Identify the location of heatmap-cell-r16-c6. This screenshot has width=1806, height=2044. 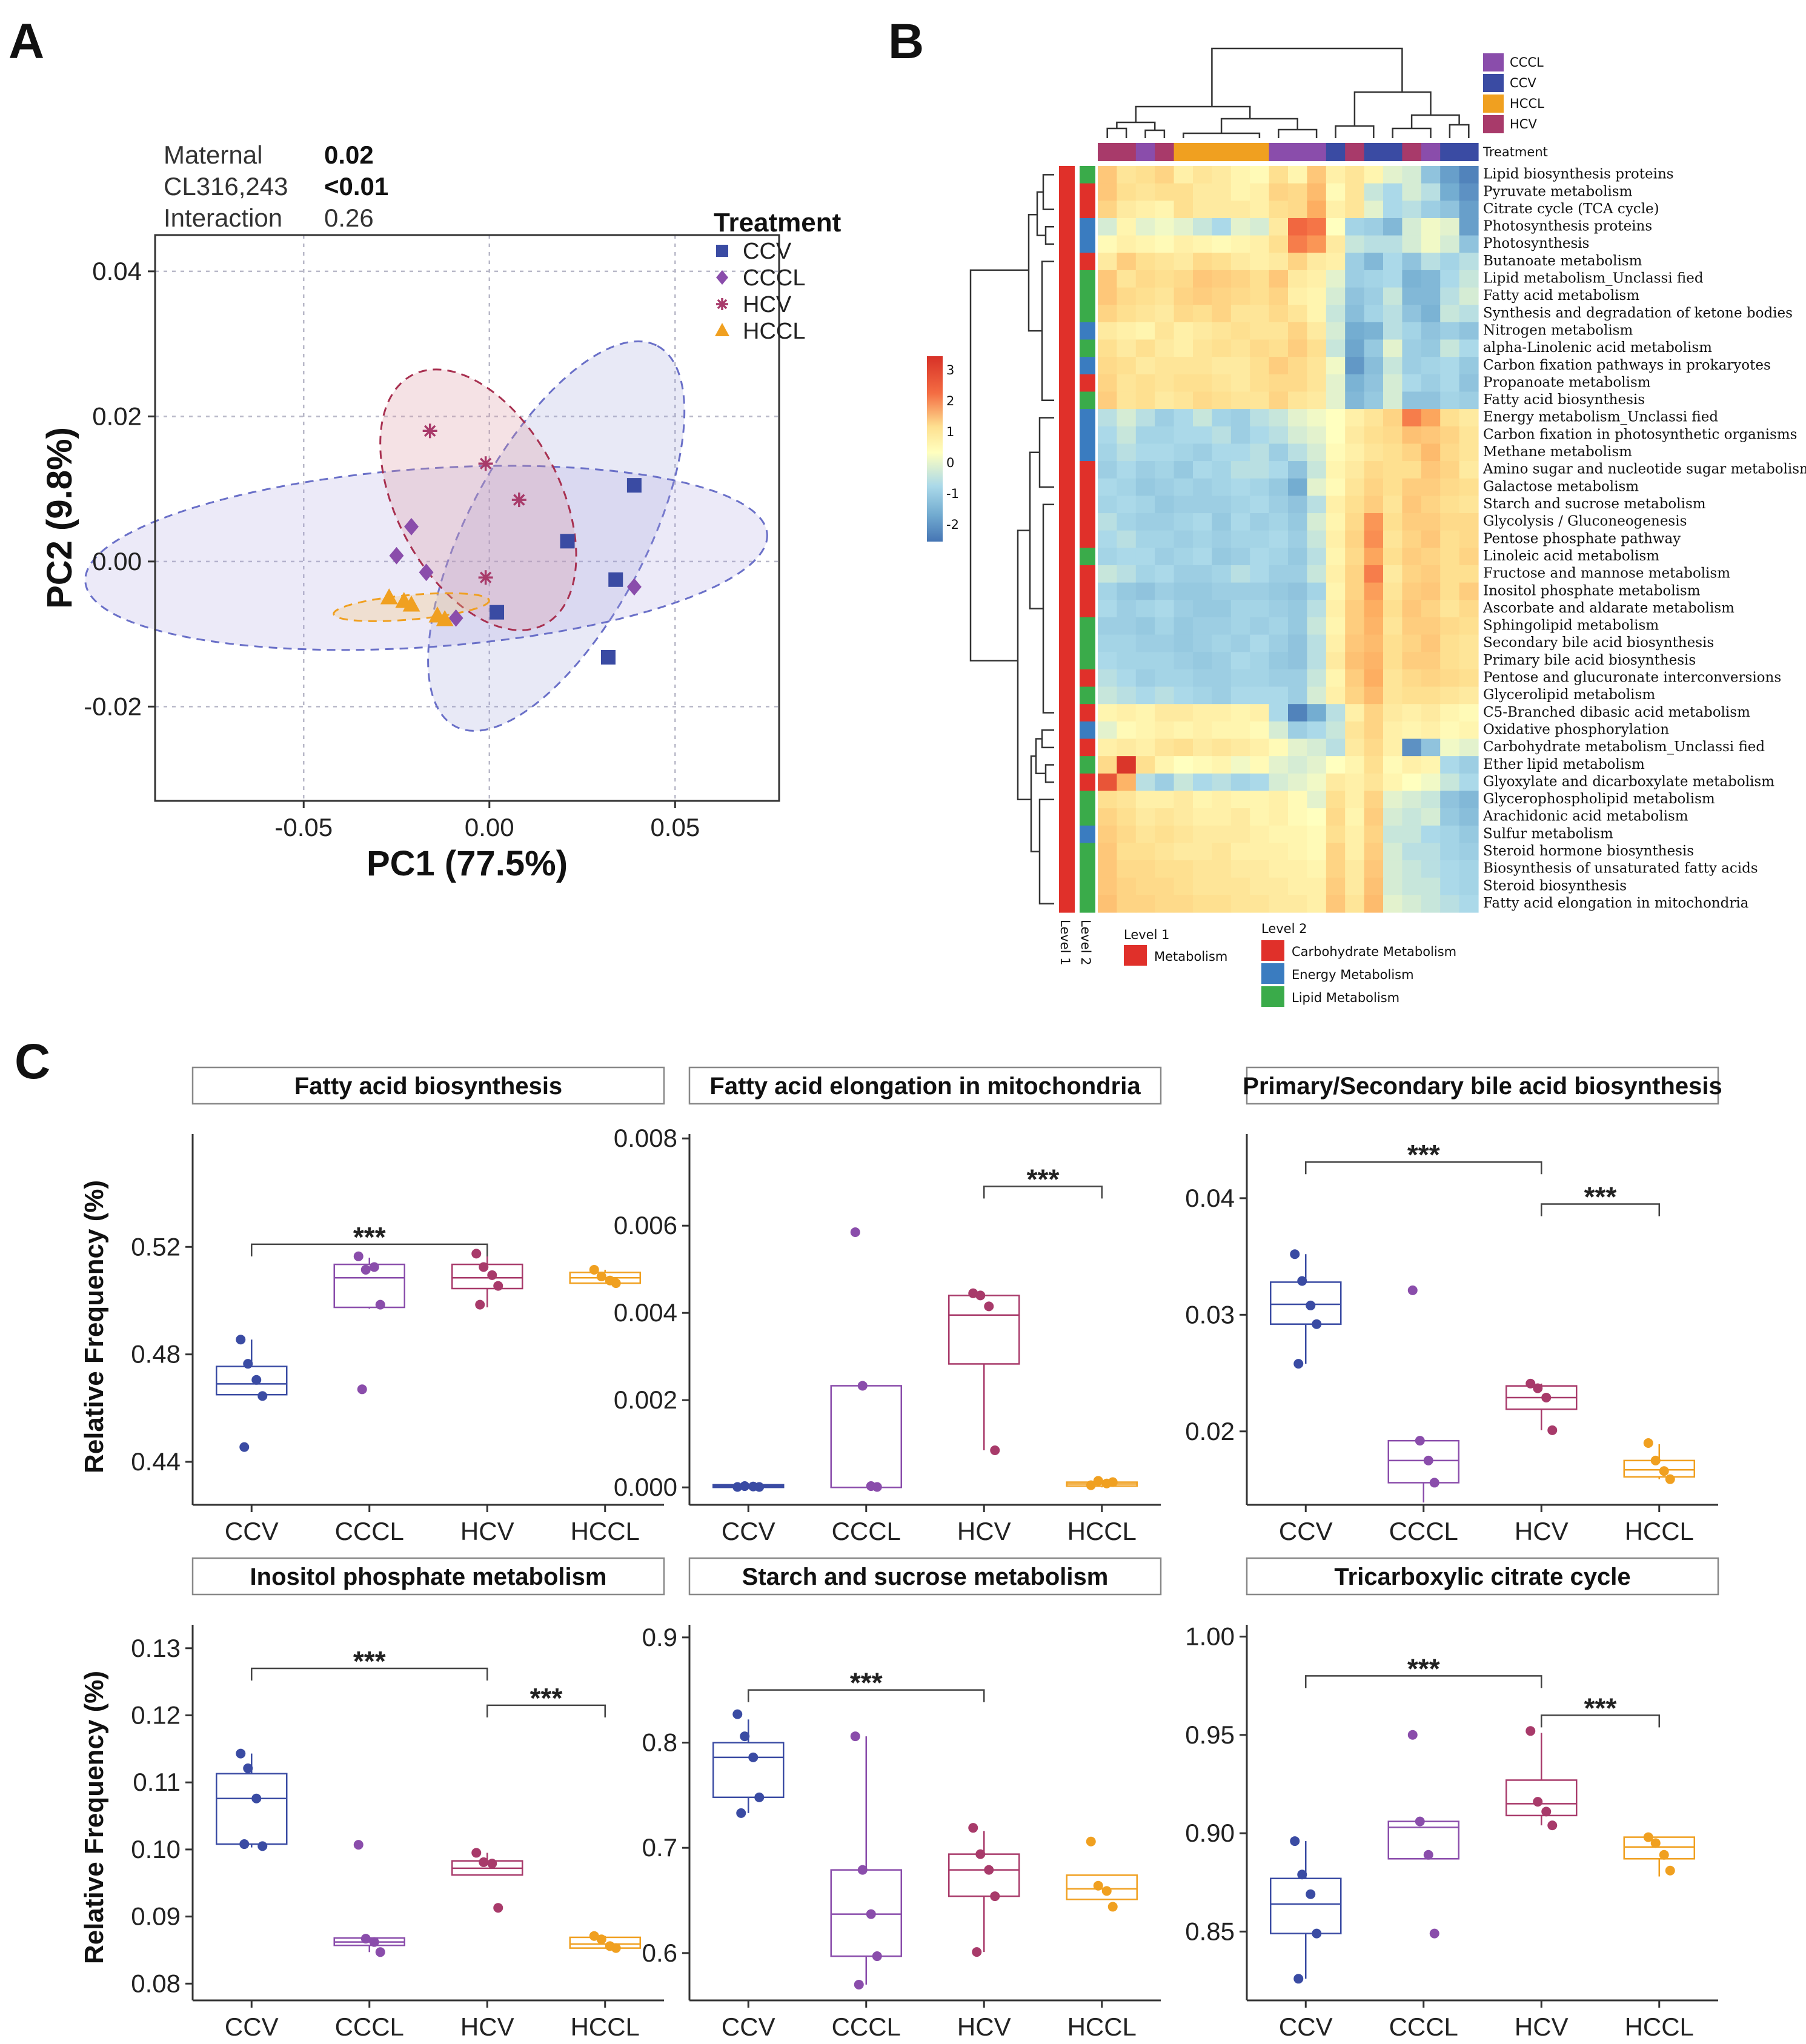
(1222, 452).